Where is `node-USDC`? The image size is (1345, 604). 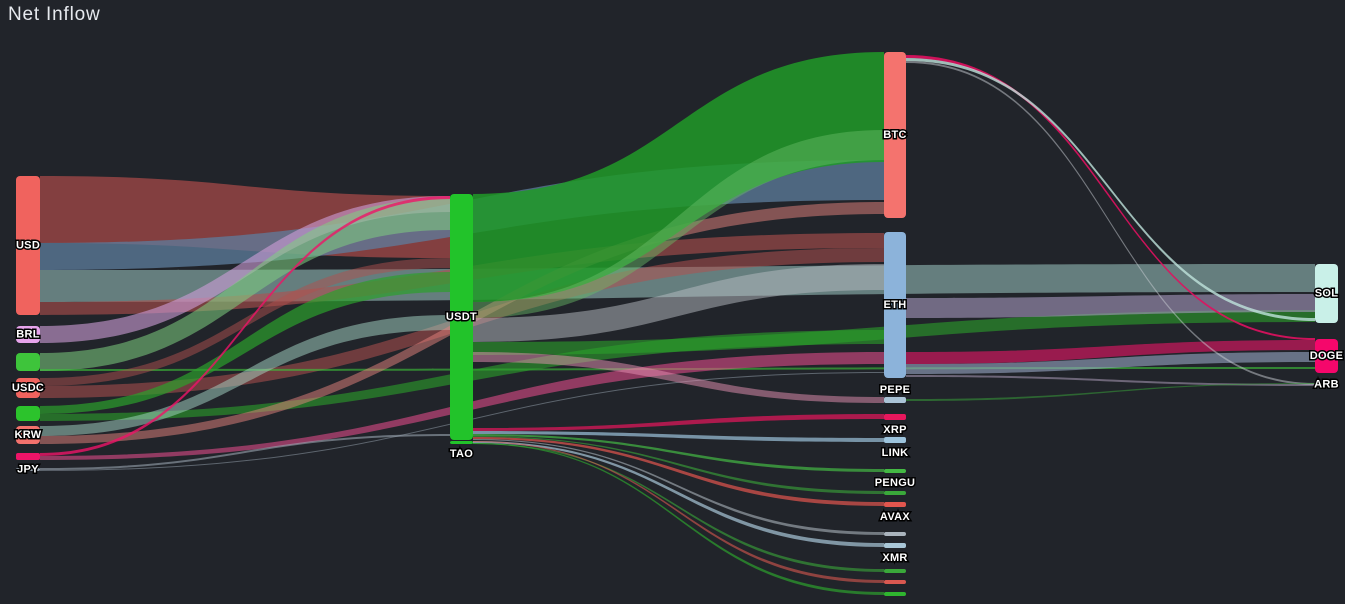 node-USDC is located at coordinates (28, 388).